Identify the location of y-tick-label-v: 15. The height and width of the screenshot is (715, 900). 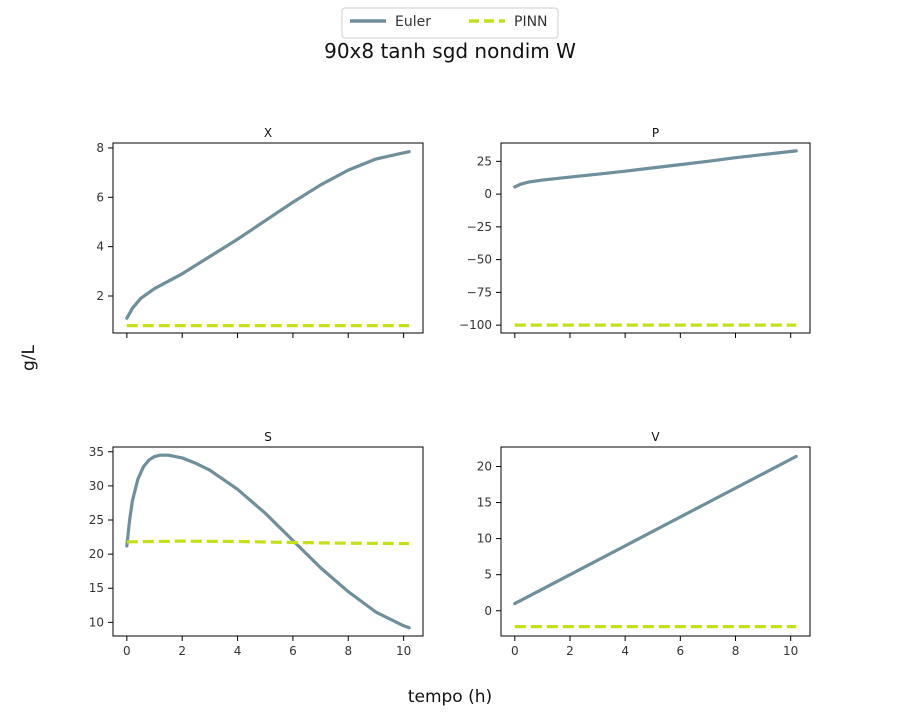
(484, 503).